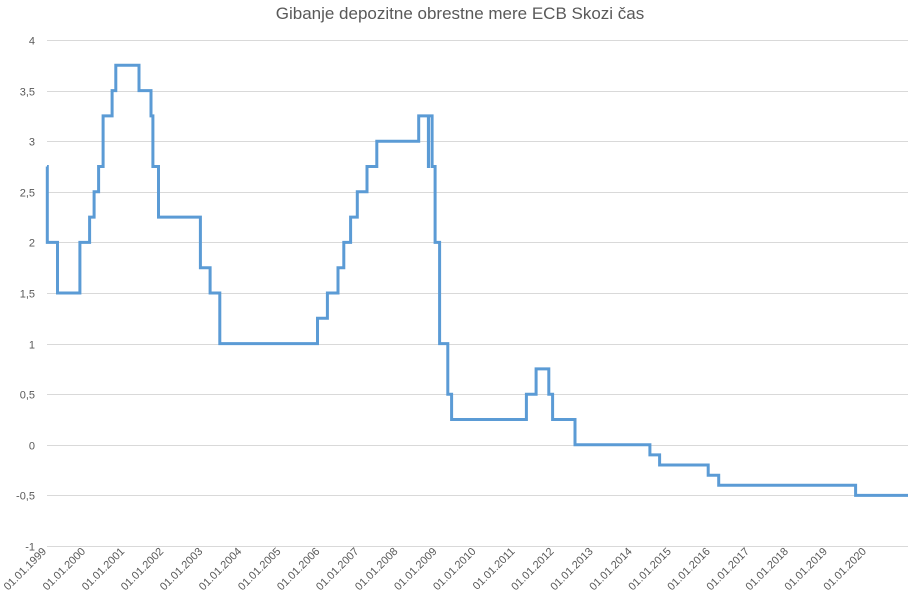 This screenshot has width=920, height=608. What do you see at coordinates (27, 93) in the screenshot?
I see `y-tick-label: 3,5` at bounding box center [27, 93].